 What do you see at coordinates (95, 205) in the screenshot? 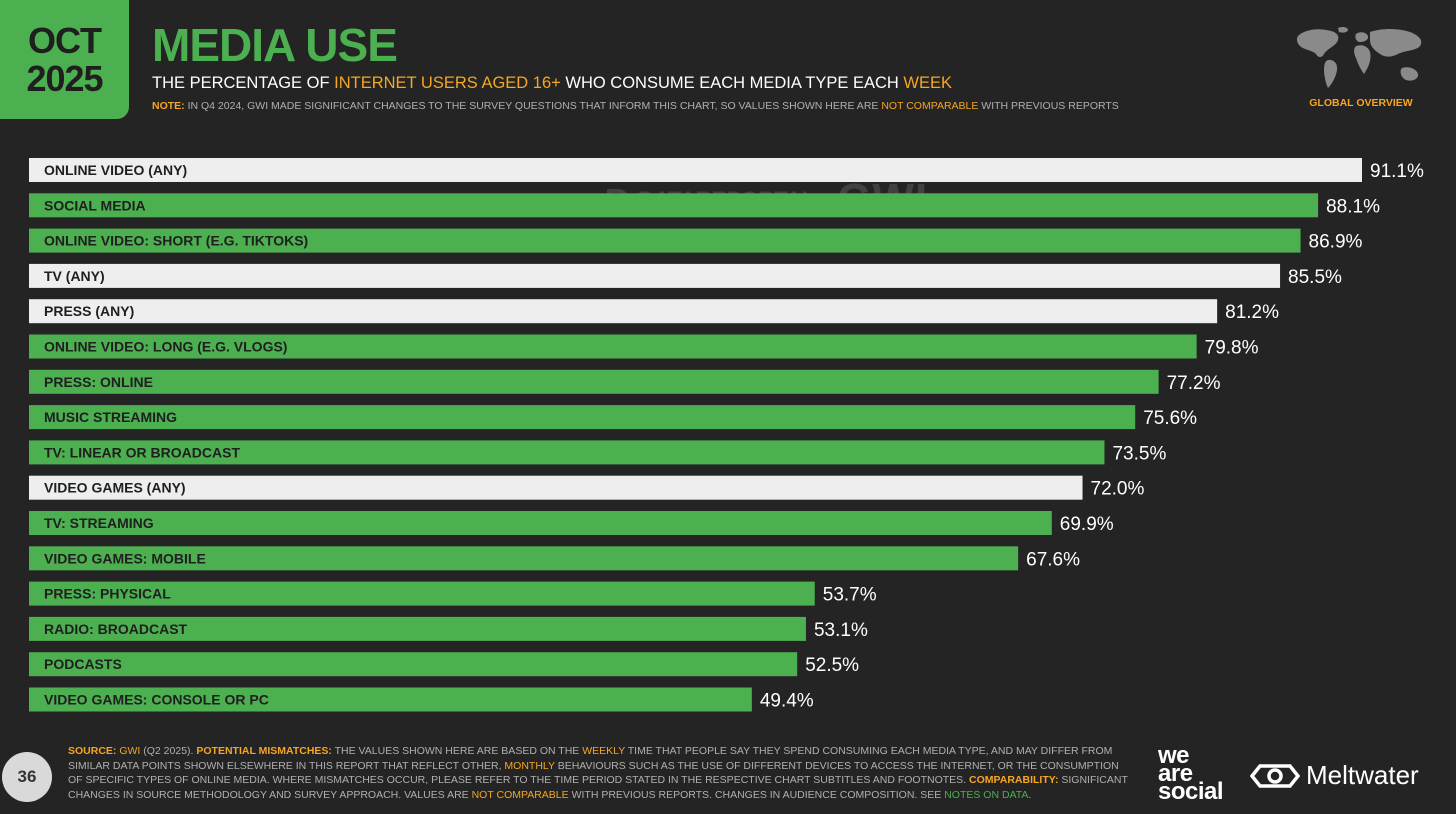
I see `bar-category-label: SOCIAL MEDIA` at bounding box center [95, 205].